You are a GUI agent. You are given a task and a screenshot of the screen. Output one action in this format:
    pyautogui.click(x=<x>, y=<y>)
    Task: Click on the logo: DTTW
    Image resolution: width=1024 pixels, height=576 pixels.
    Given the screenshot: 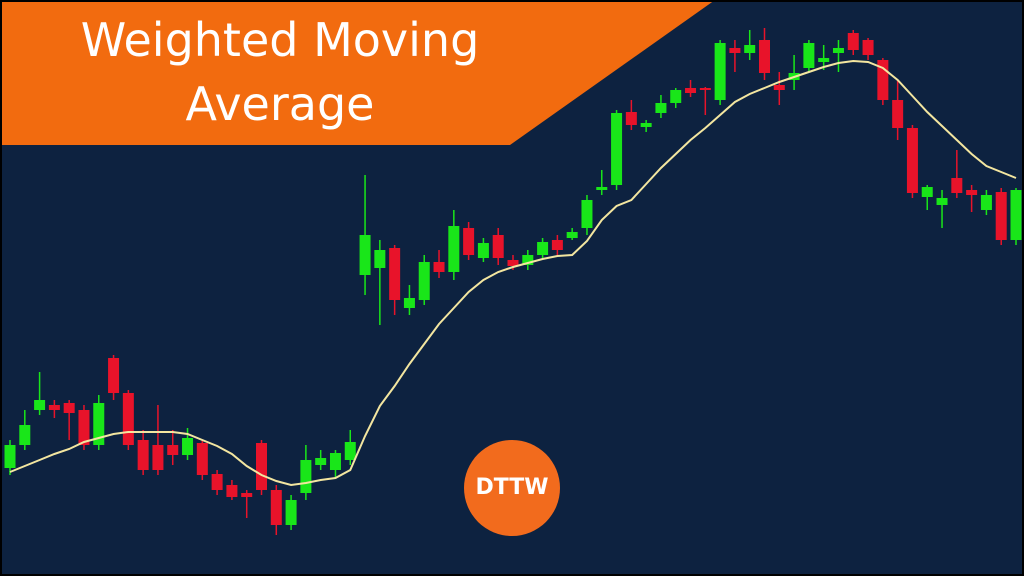 What is the action you would take?
    pyautogui.click(x=512, y=488)
    